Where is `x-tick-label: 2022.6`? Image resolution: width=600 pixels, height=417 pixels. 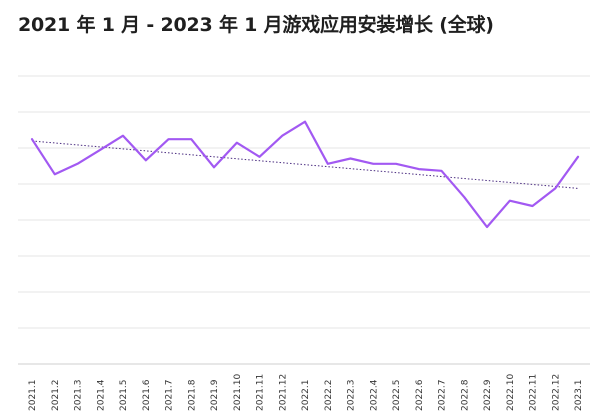
x-tick-label: 2022.6 is located at coordinates (420, 395).